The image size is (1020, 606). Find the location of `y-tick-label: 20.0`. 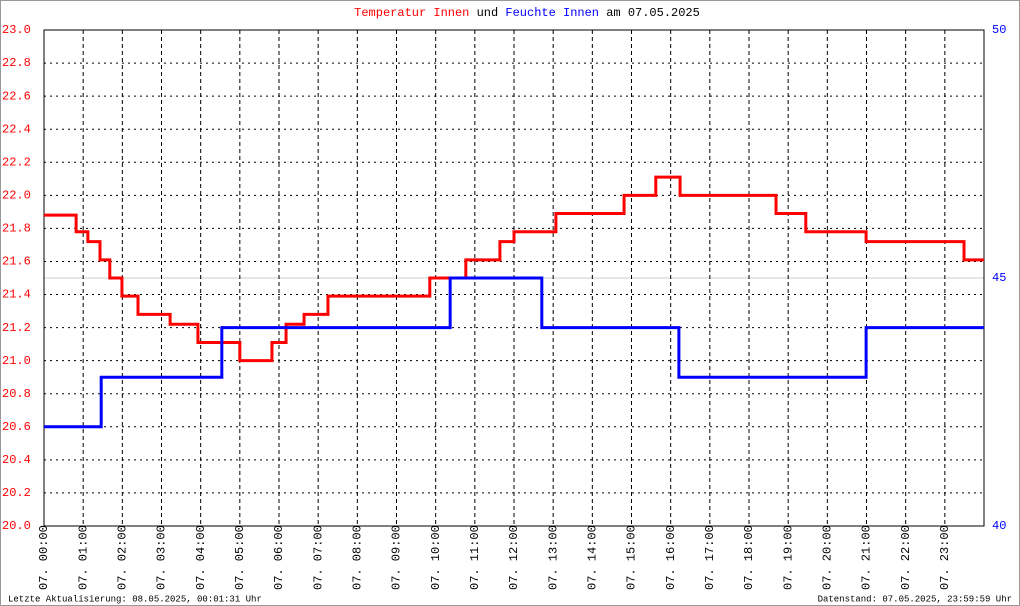

y-tick-label: 20.0 is located at coordinates (16, 526).